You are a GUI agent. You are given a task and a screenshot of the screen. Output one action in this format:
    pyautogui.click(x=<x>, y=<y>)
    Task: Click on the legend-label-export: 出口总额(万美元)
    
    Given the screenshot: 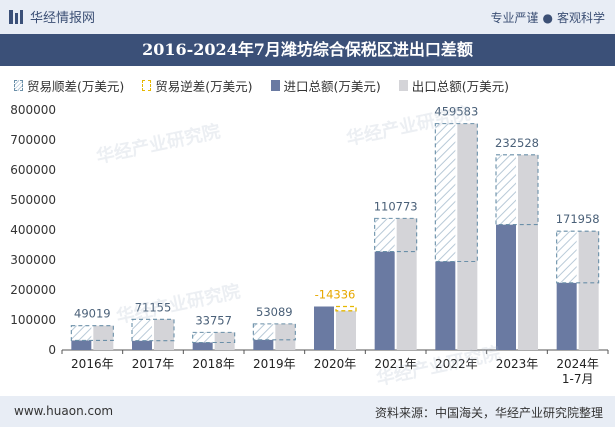 What is the action you would take?
    pyautogui.click(x=460, y=86)
    